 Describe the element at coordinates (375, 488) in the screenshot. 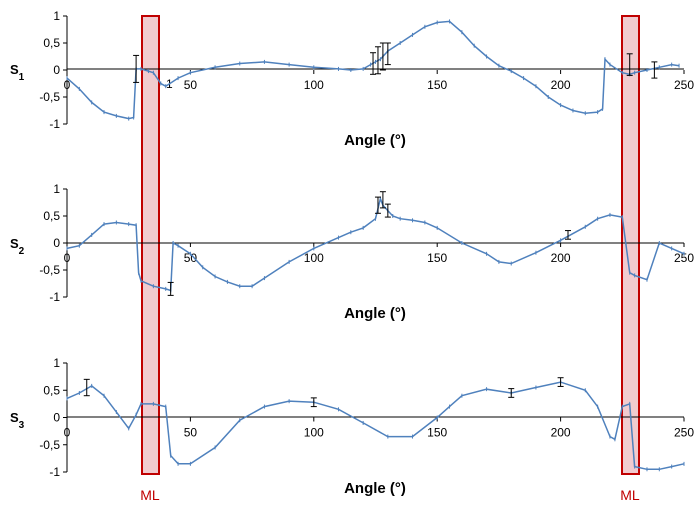

I see `panel-s3-x-label: Angle (°)` at that location.